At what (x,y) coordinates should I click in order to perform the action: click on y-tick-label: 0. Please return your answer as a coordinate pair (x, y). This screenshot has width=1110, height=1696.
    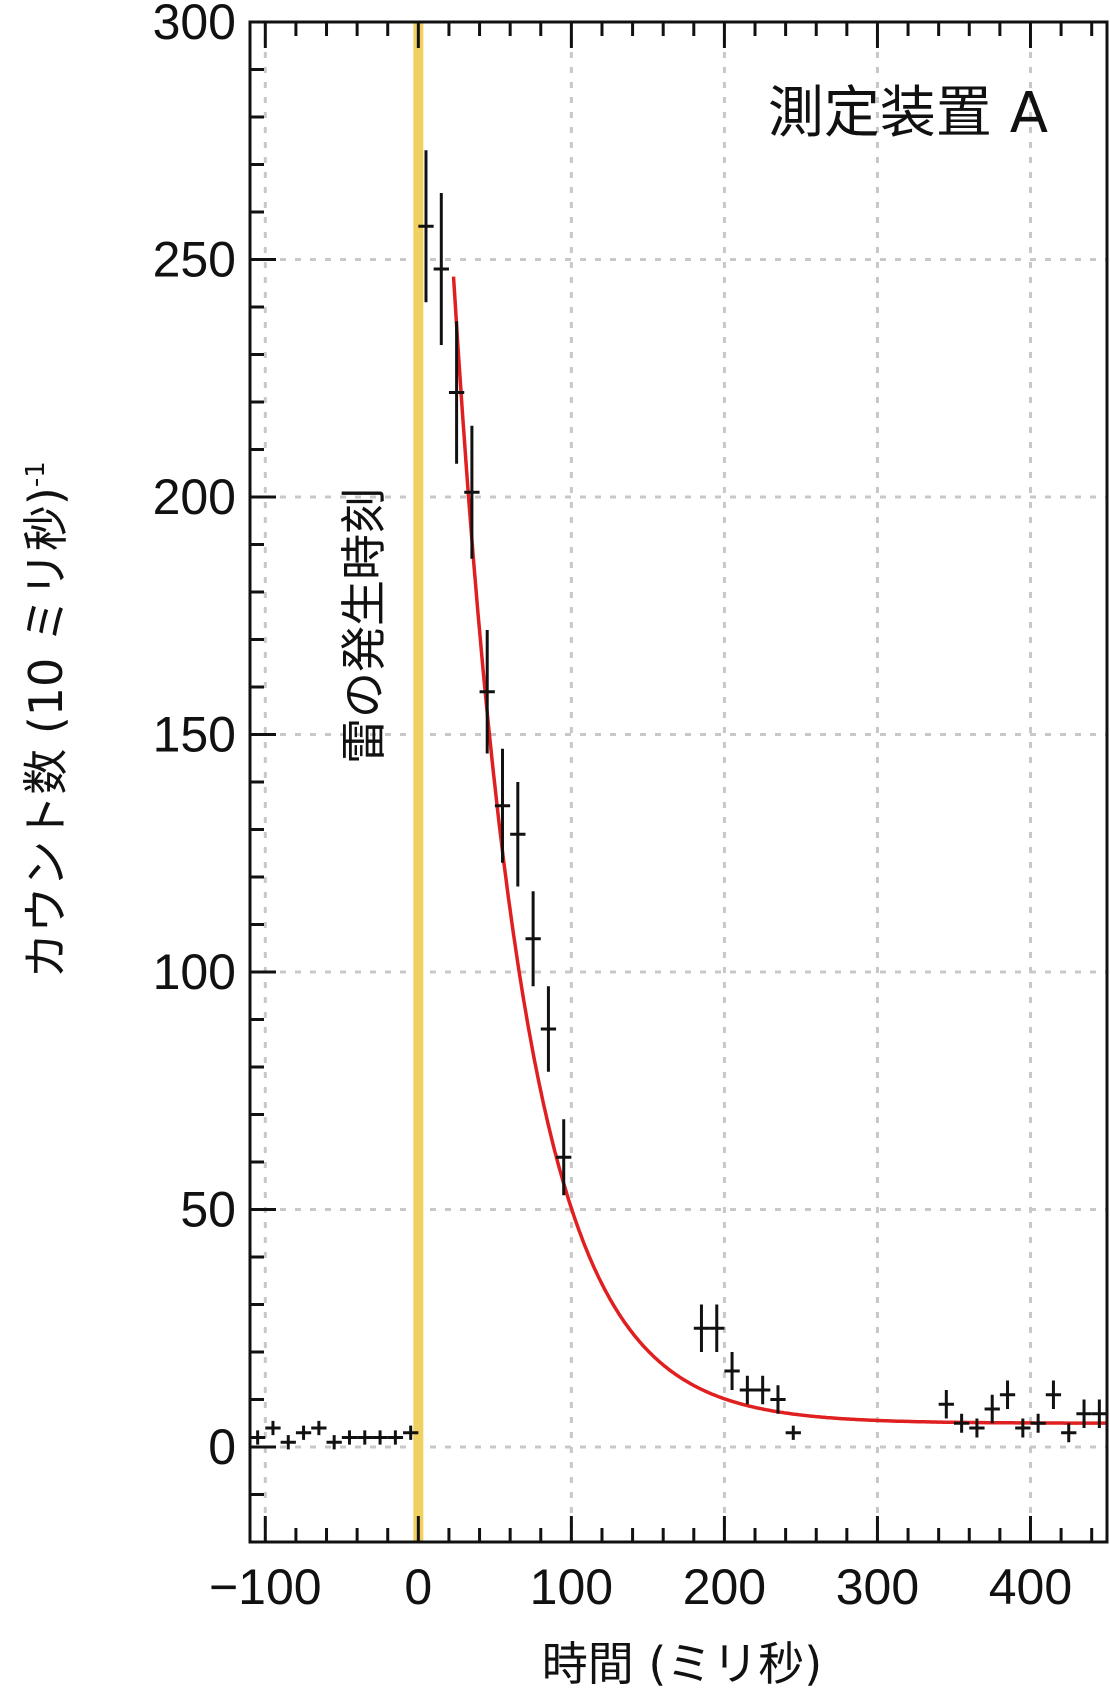
    Looking at the image, I should click on (222, 1447).